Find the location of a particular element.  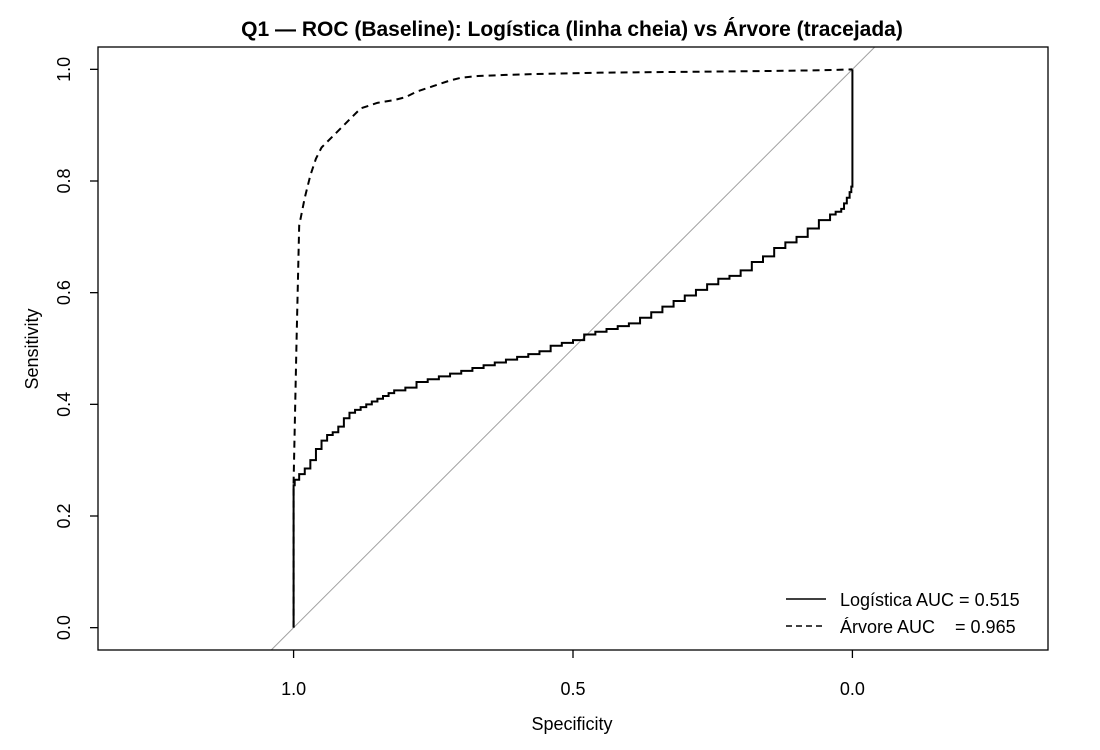

x-axis: 1.0 0.5 0.0 is located at coordinates (573, 674).